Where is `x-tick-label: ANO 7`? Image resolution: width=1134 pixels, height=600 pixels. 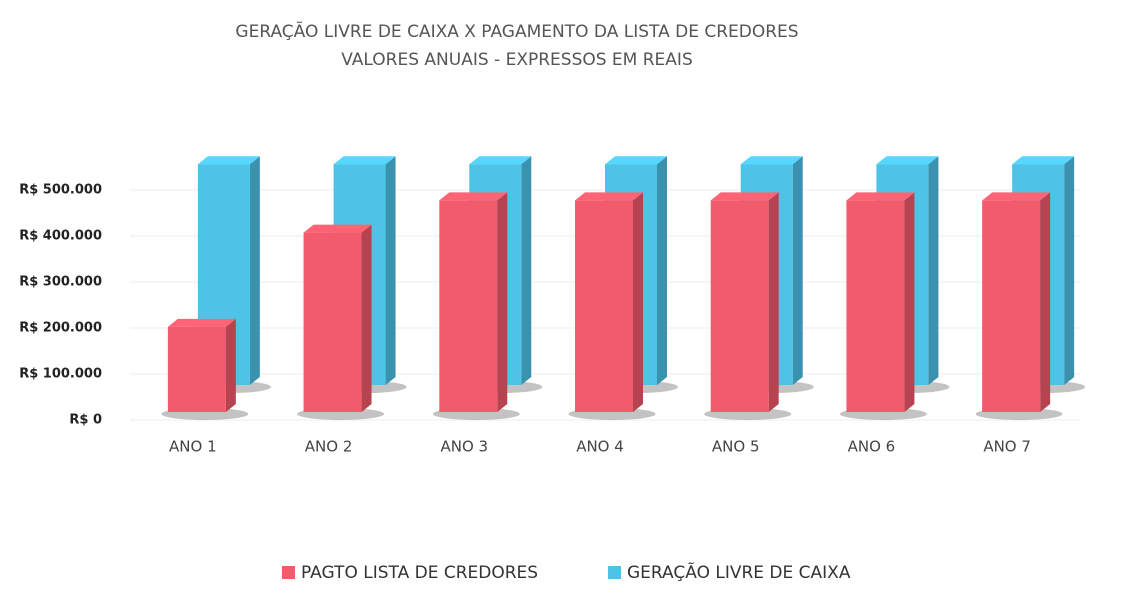 x-tick-label: ANO 7 is located at coordinates (1007, 447).